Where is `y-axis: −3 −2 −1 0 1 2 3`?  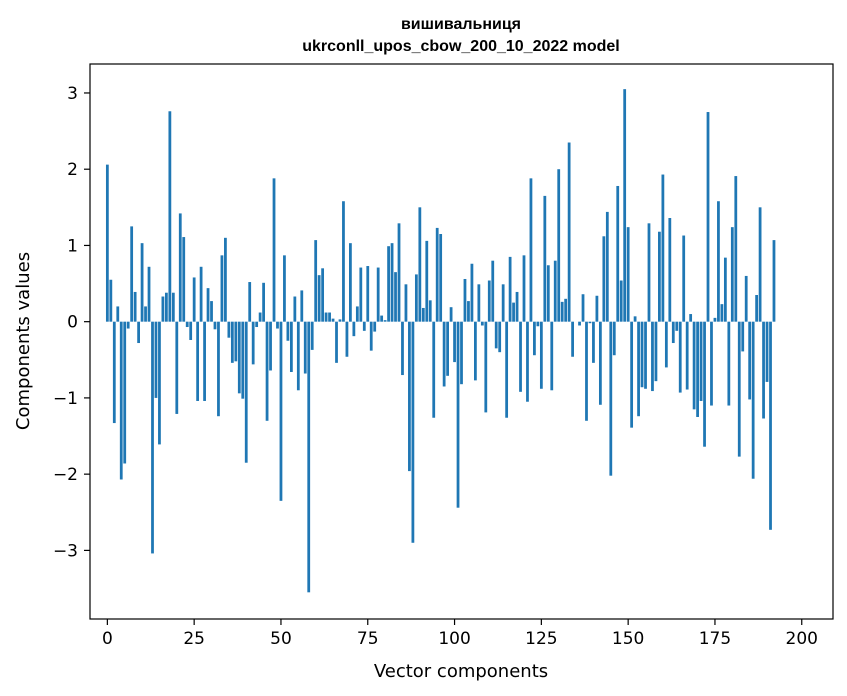
y-axis: −3 −2 −1 0 1 2 3 is located at coordinates (71, 322).